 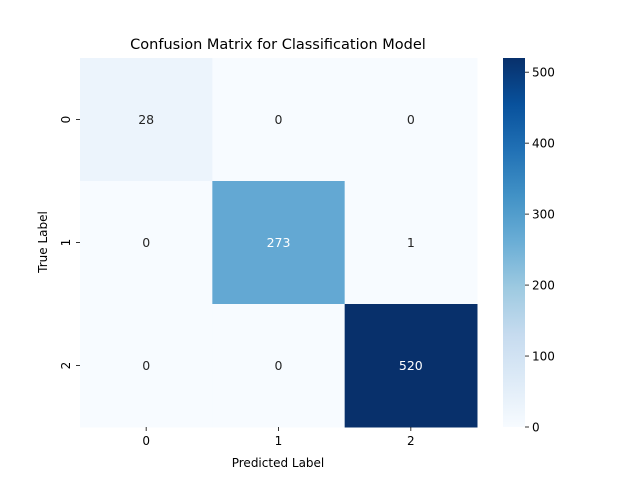 What do you see at coordinates (543, 286) in the screenshot?
I see `colorbar-tick-label: 200` at bounding box center [543, 286].